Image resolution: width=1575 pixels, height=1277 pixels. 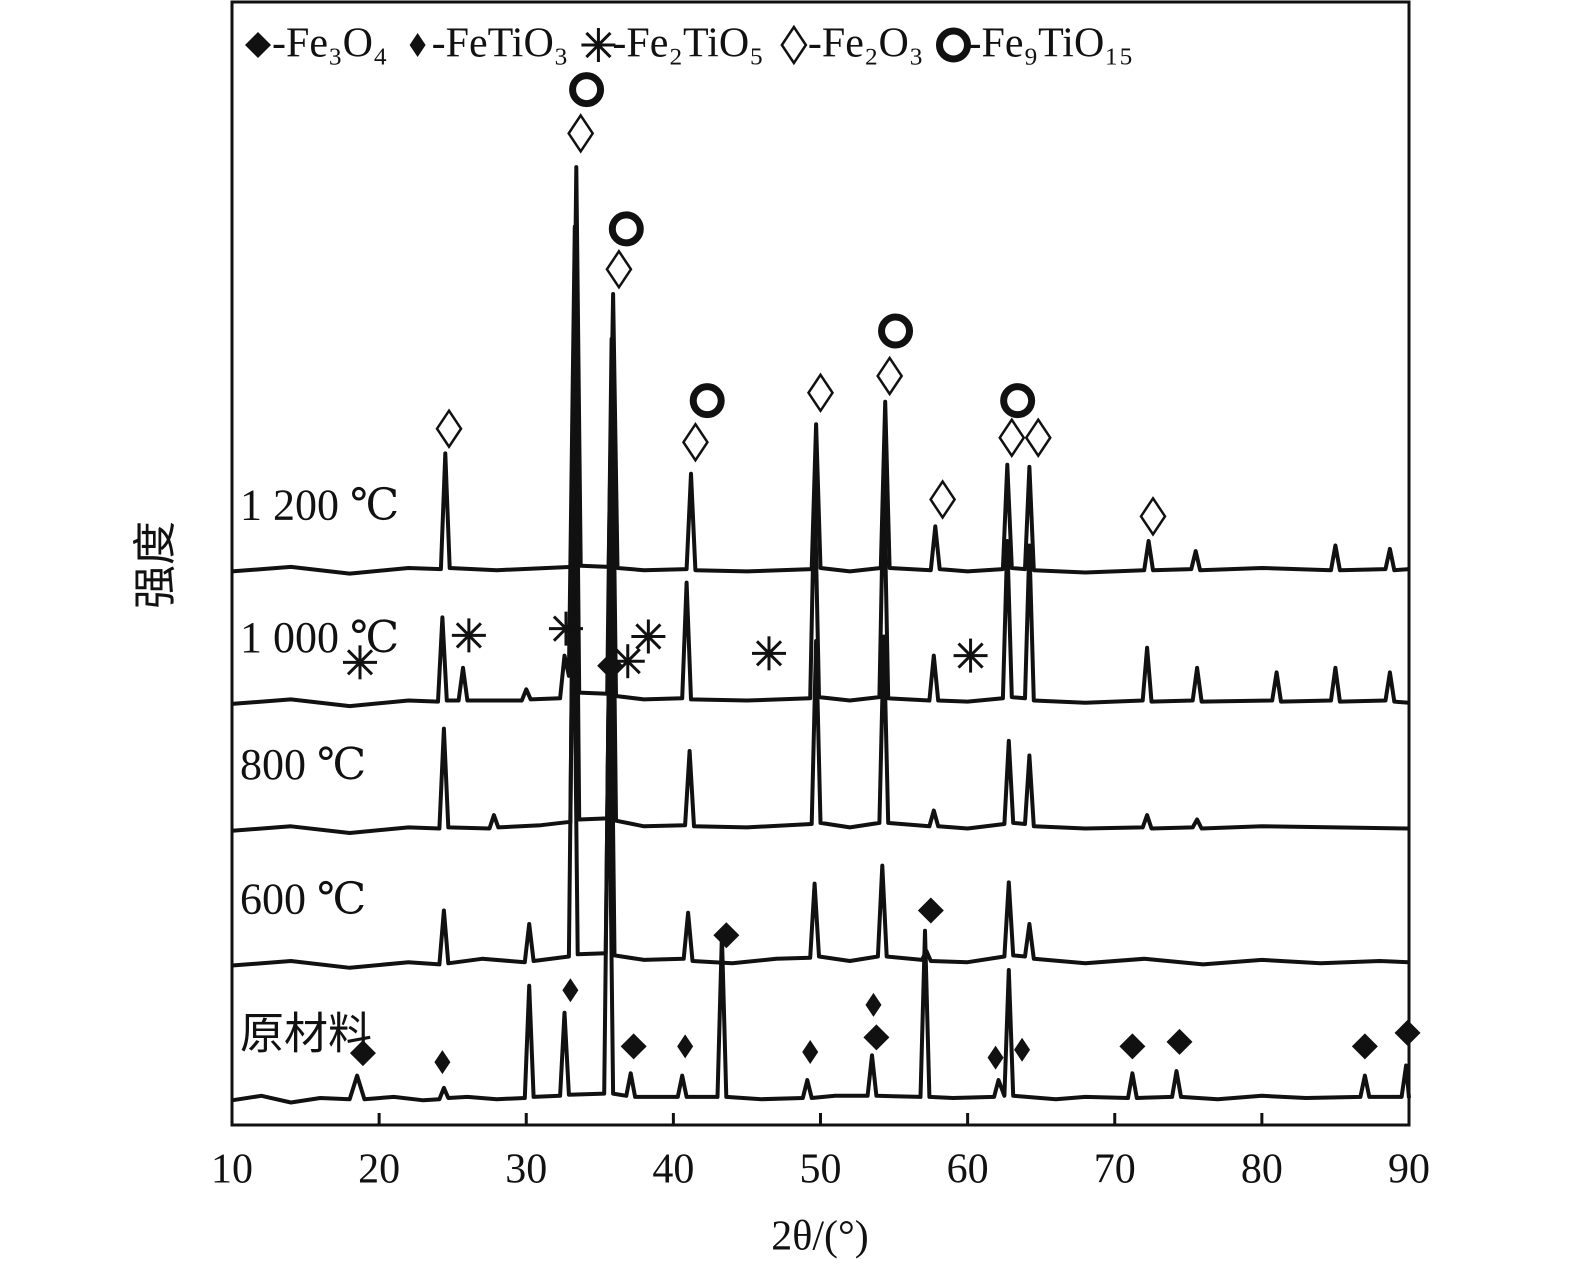 I want to click on x-tick-label: 80, so click(x=1262, y=1170).